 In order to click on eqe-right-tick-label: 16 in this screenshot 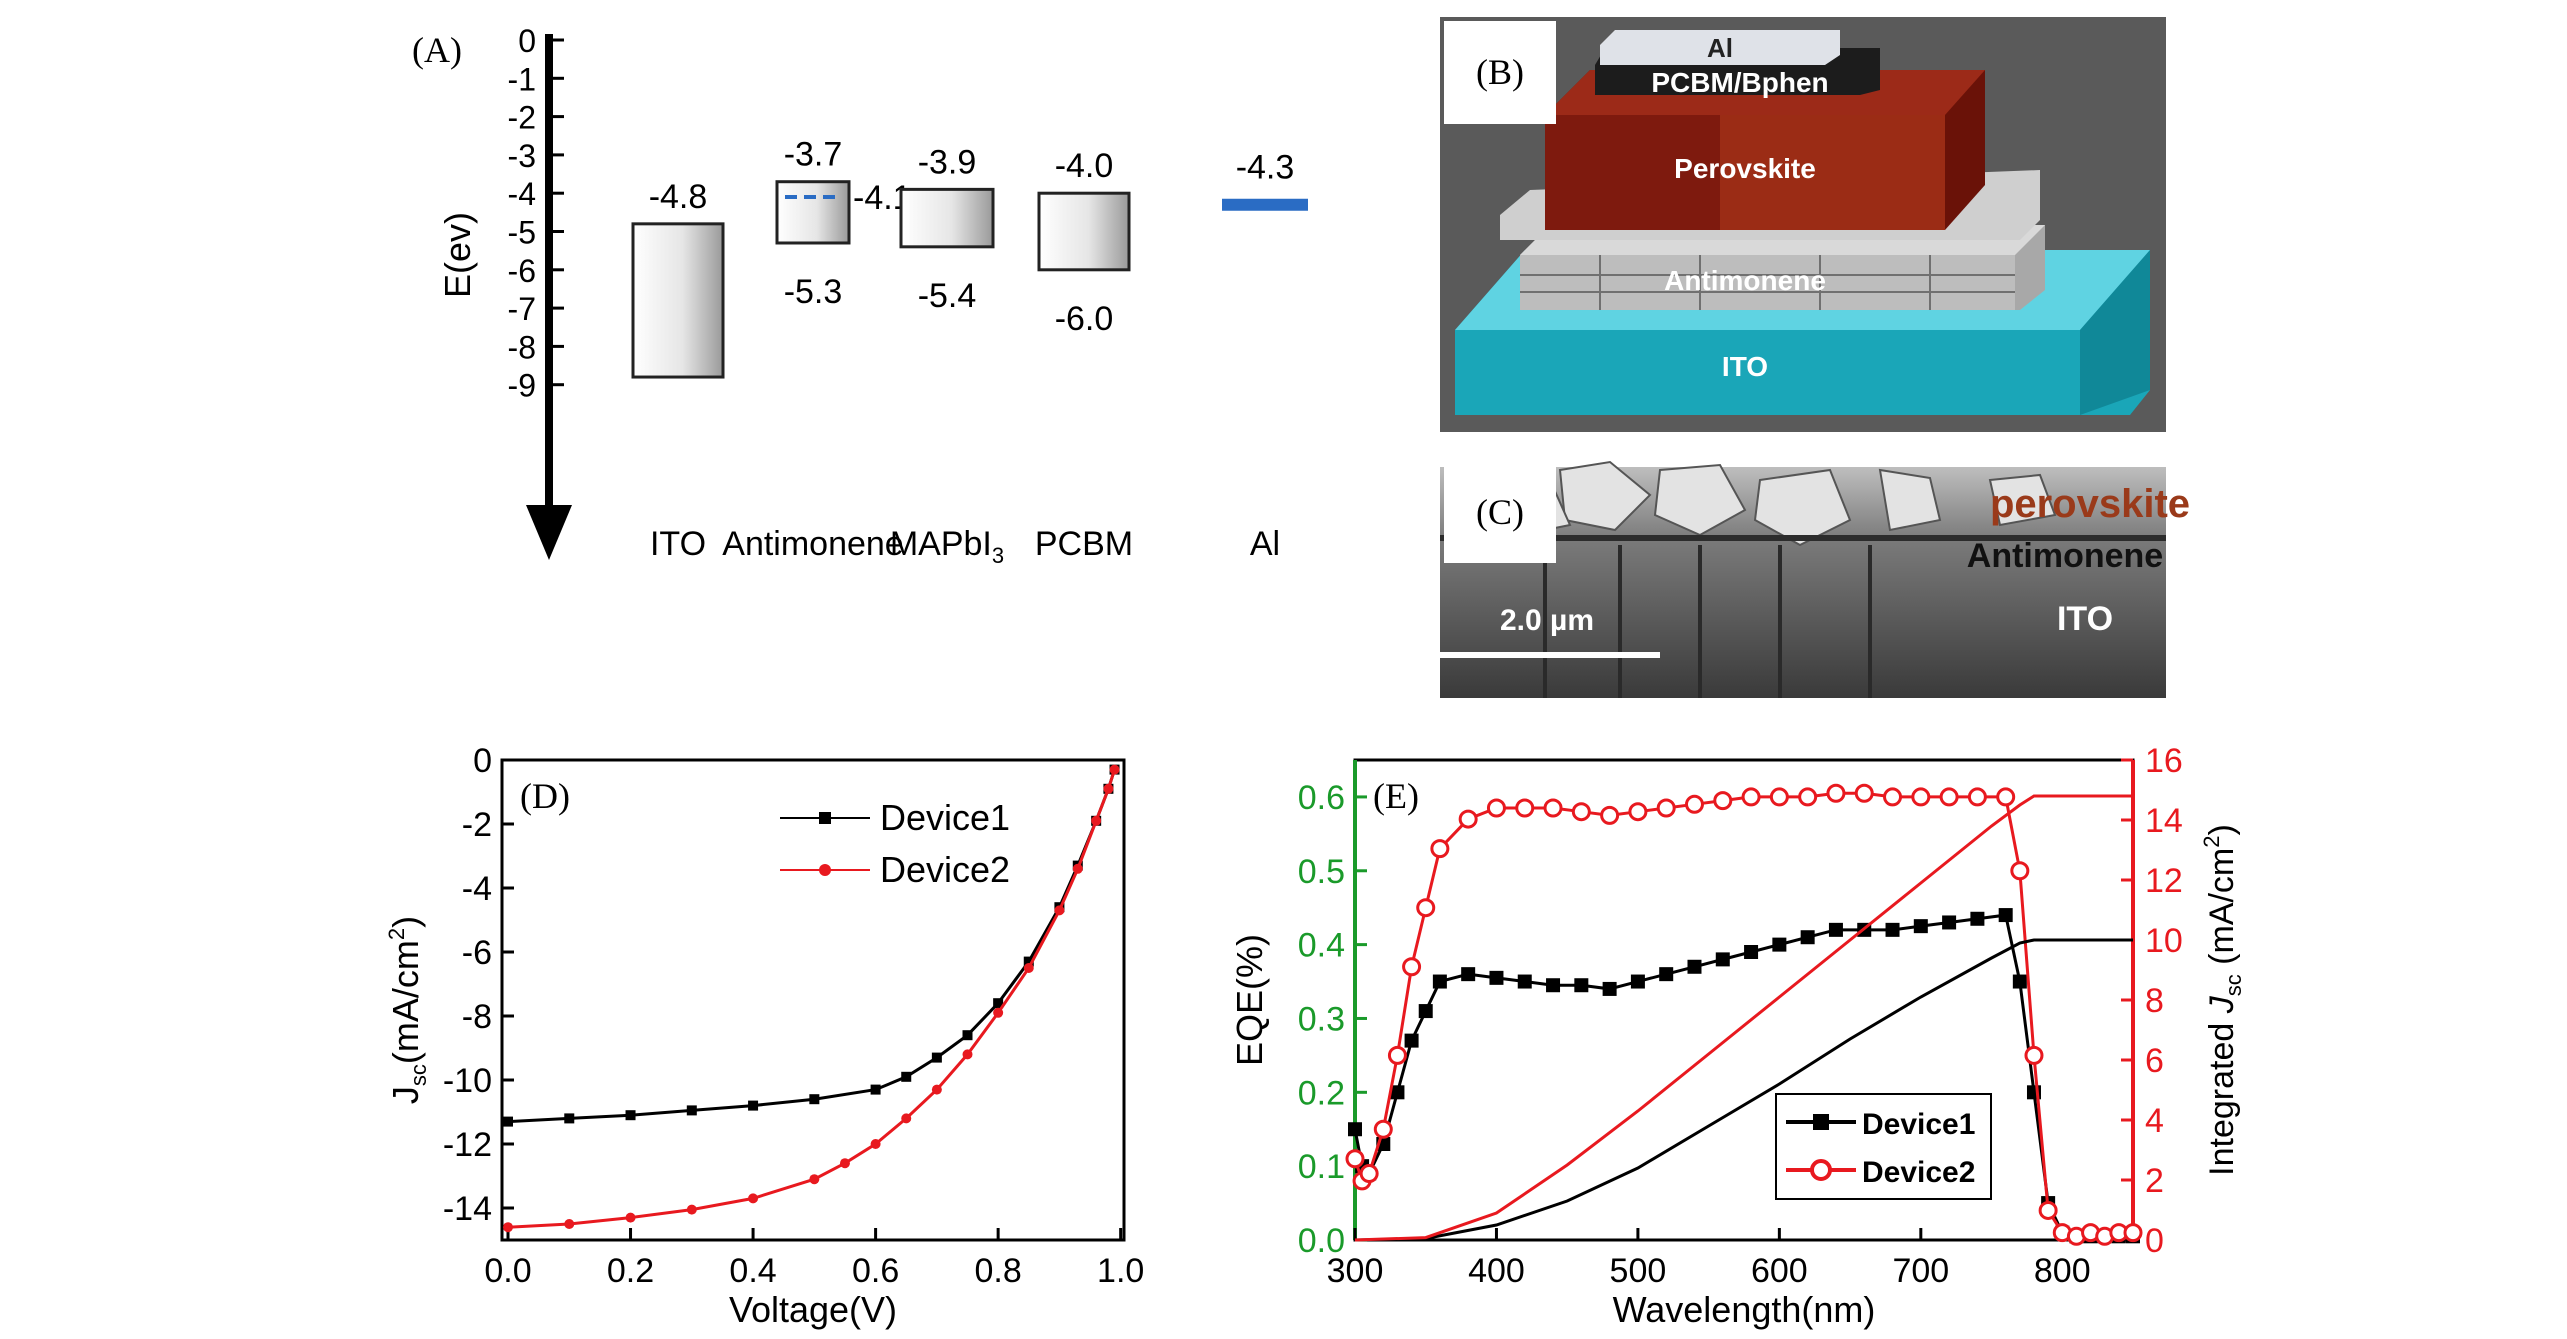, I will do `click(2164, 761)`.